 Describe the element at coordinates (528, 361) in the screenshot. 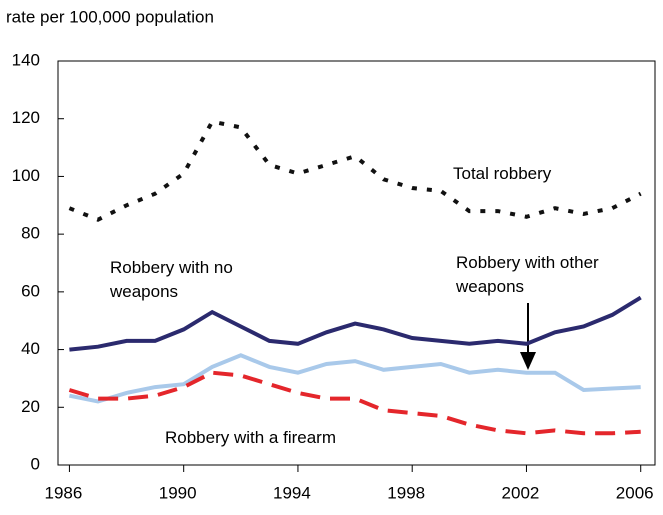

I see `arrow-head` at that location.